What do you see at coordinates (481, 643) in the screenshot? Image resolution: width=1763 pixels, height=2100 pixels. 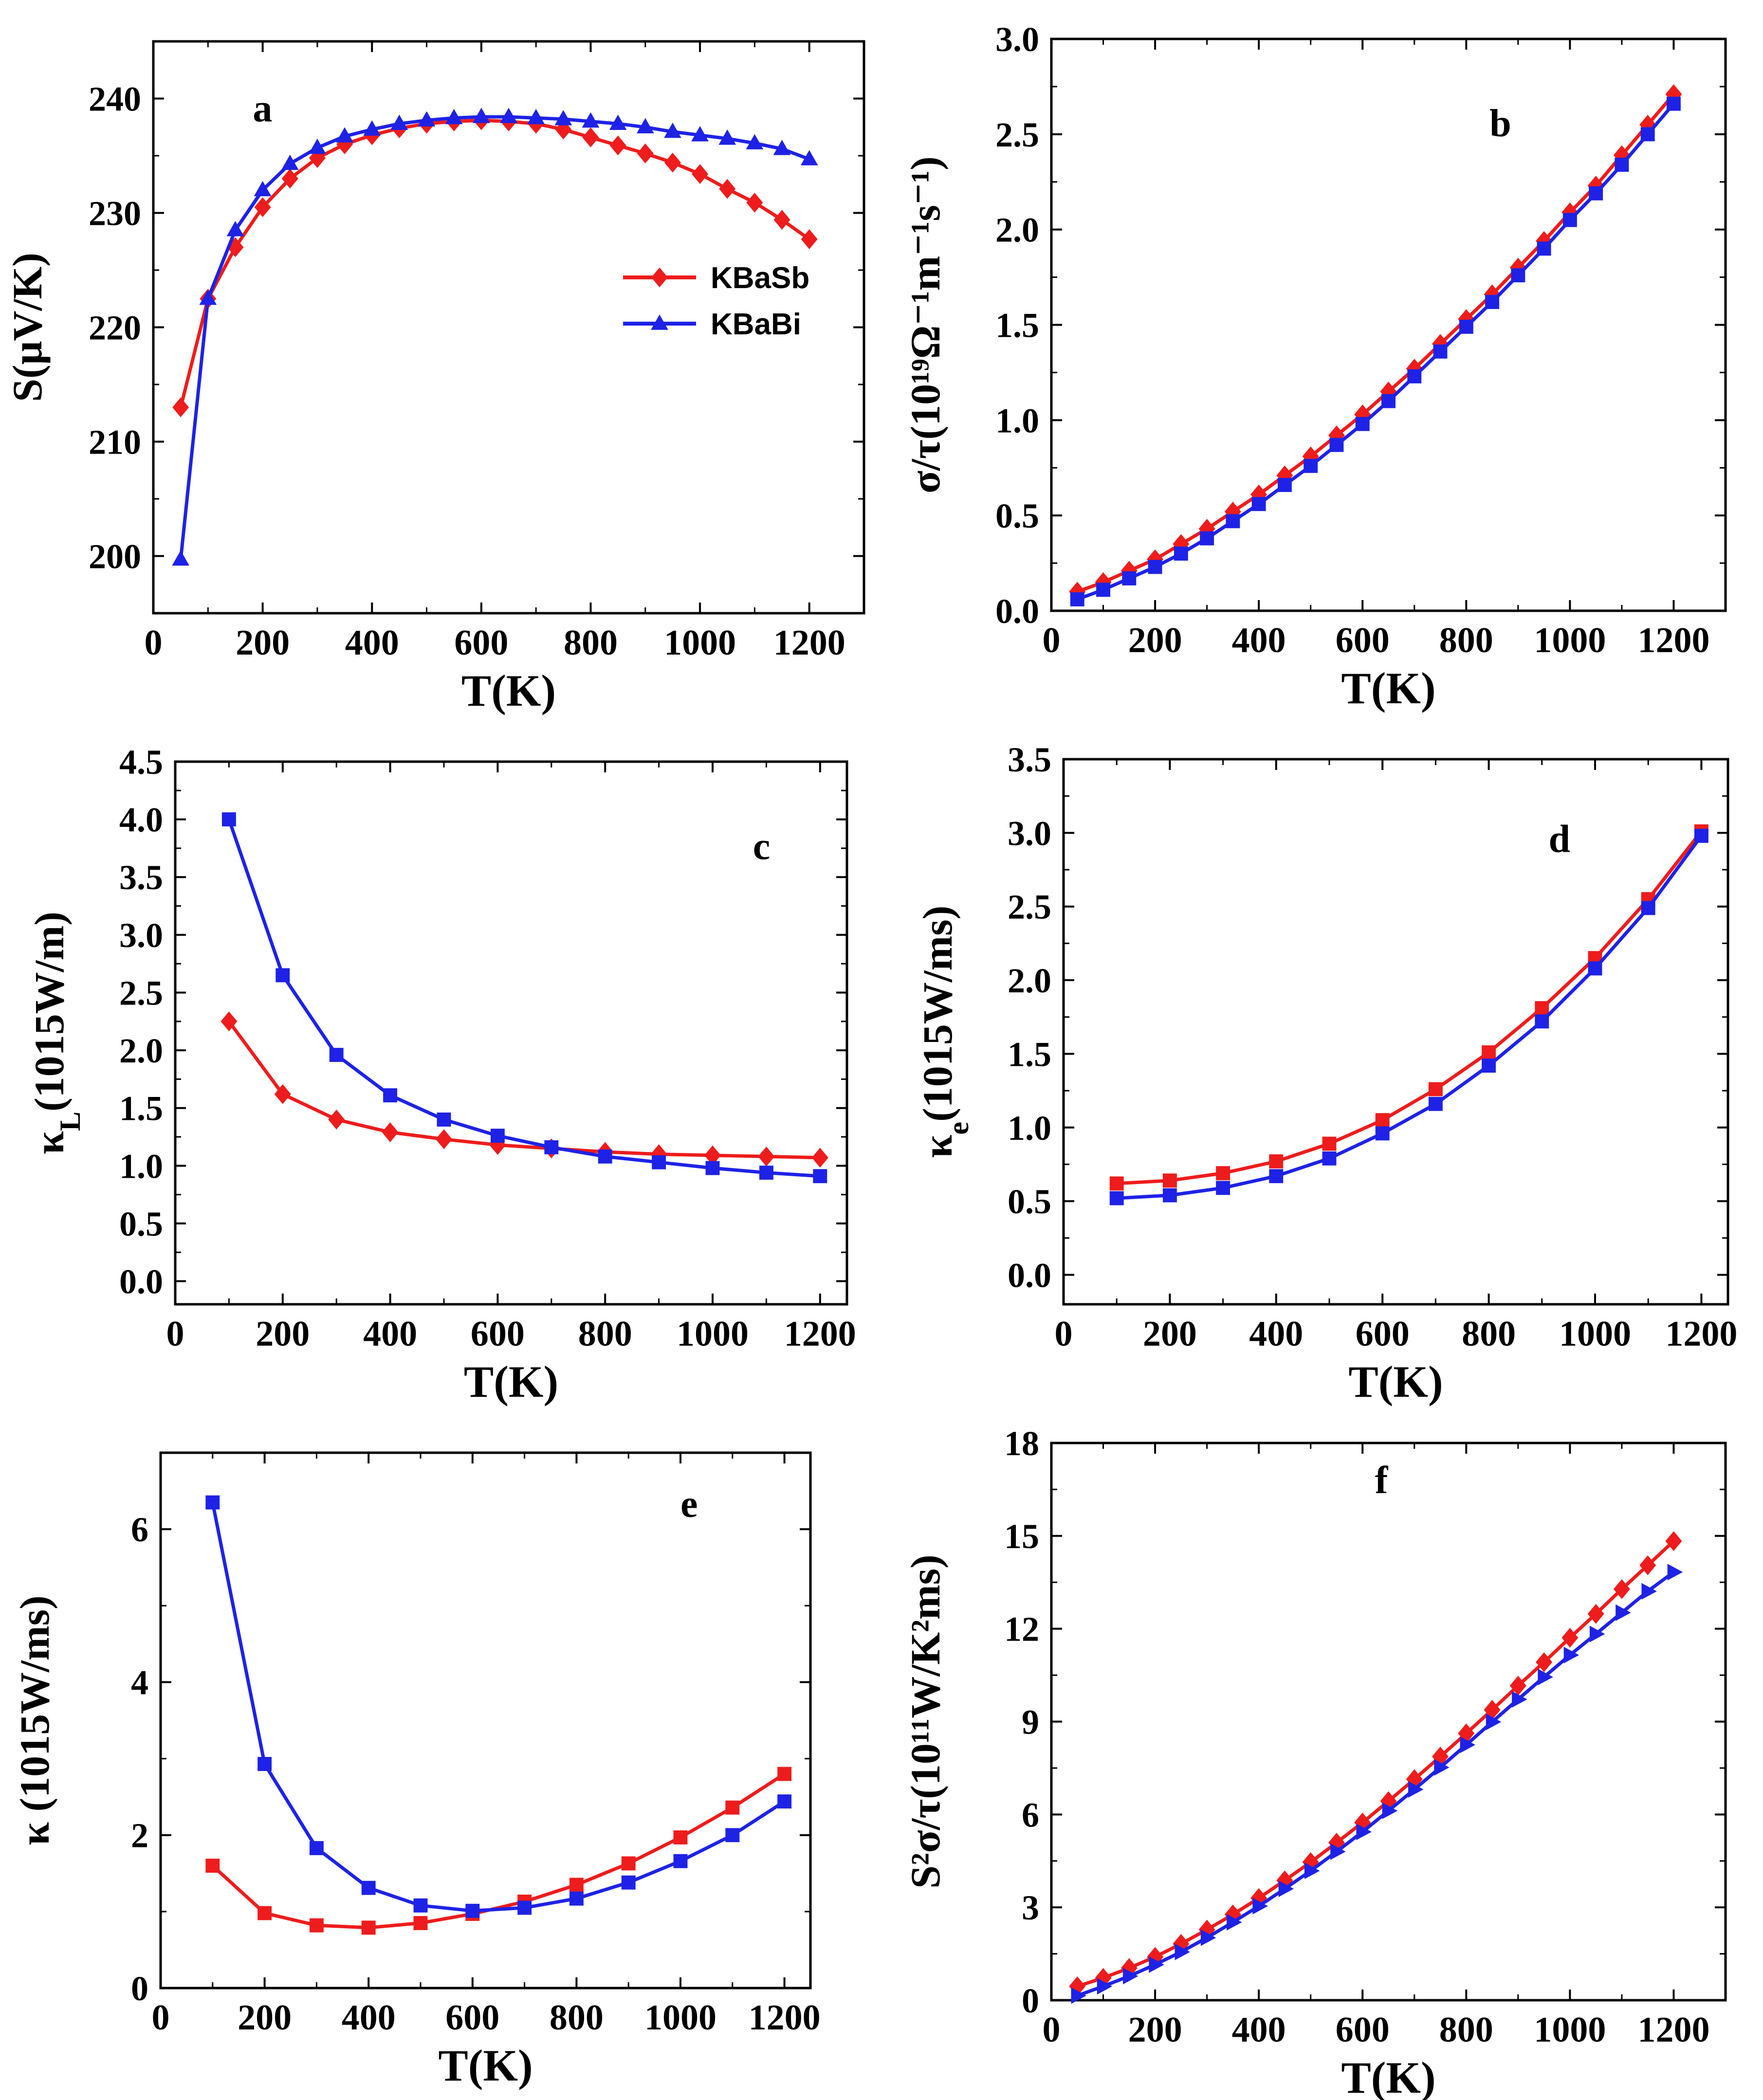 I see `panel-a-xtick-label: 600` at bounding box center [481, 643].